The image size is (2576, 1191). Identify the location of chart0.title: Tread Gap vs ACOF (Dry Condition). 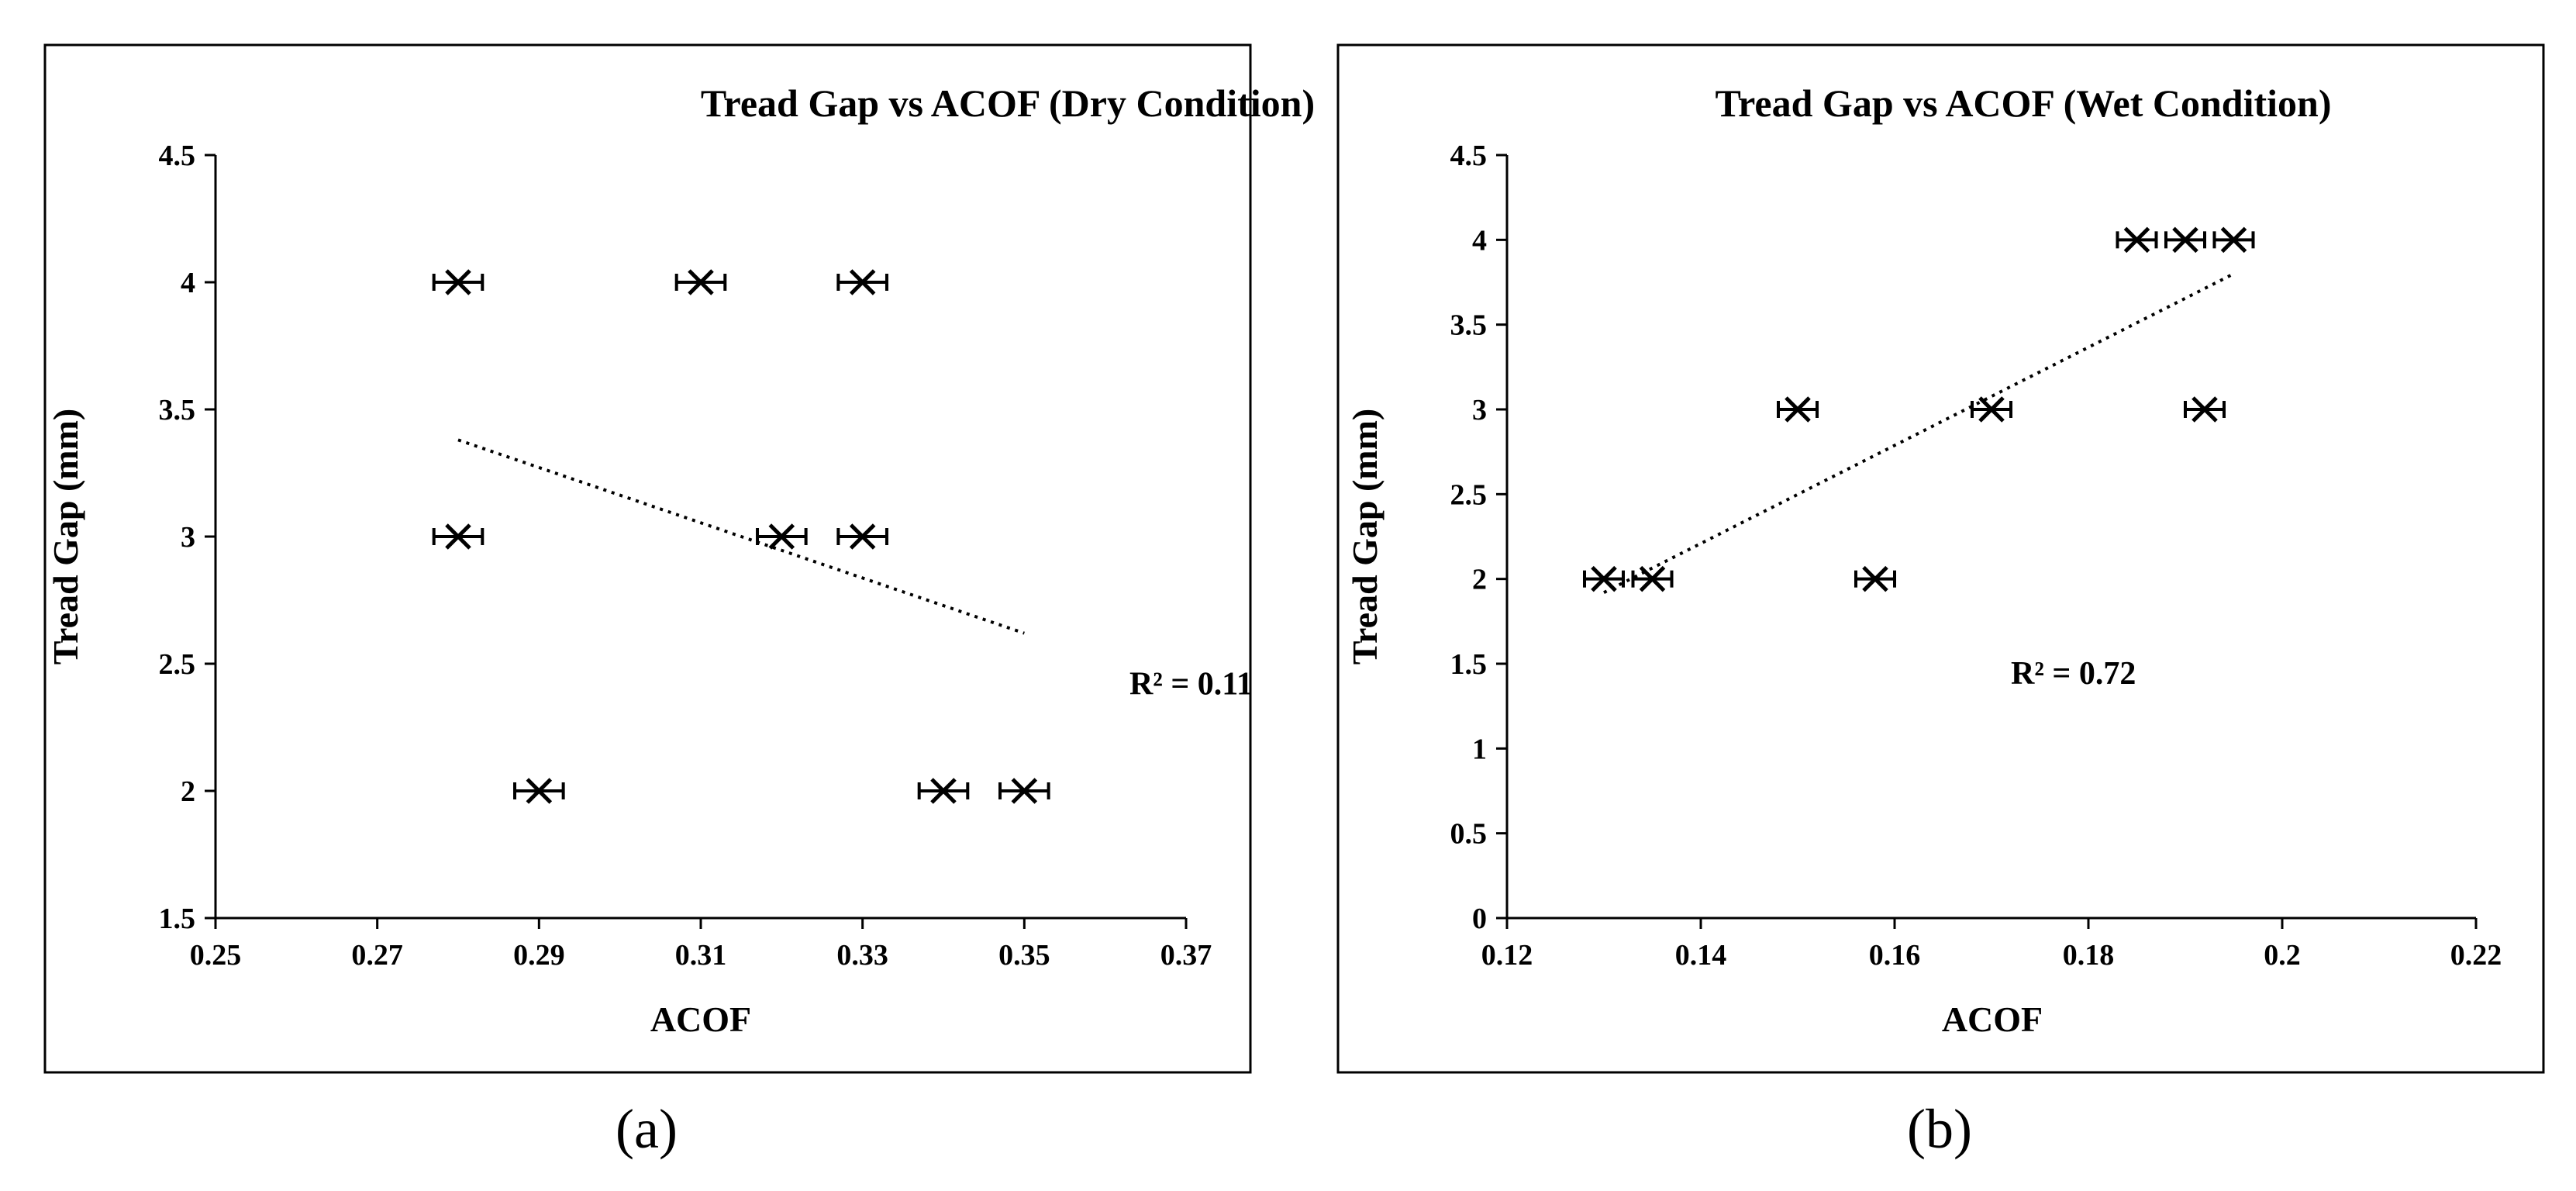
(1008, 103).